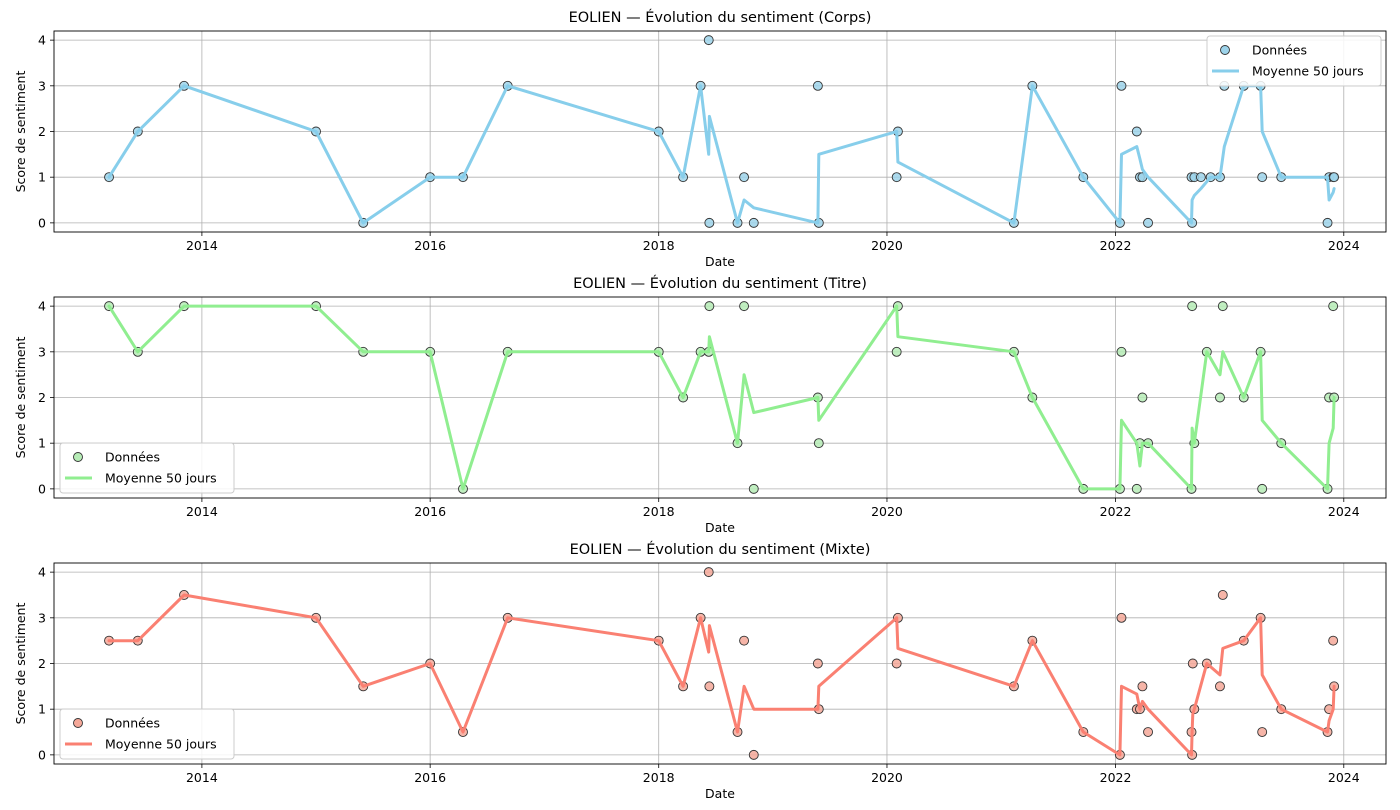 The image size is (1400, 810). I want to click on chart-title: EOLIEN — Évolution du sentiment (Corps), so click(720, 17).